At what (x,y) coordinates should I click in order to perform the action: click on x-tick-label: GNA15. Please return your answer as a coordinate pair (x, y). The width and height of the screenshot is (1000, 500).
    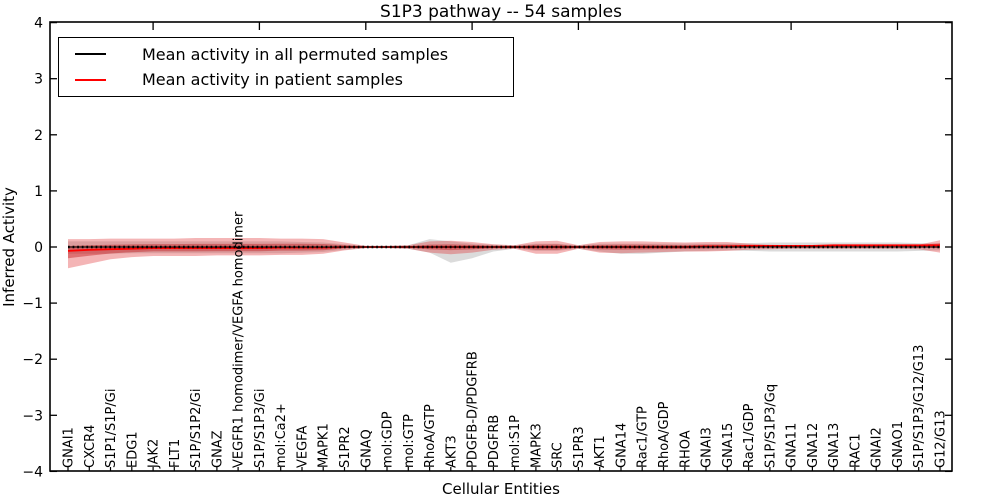
    Looking at the image, I should click on (728, 445).